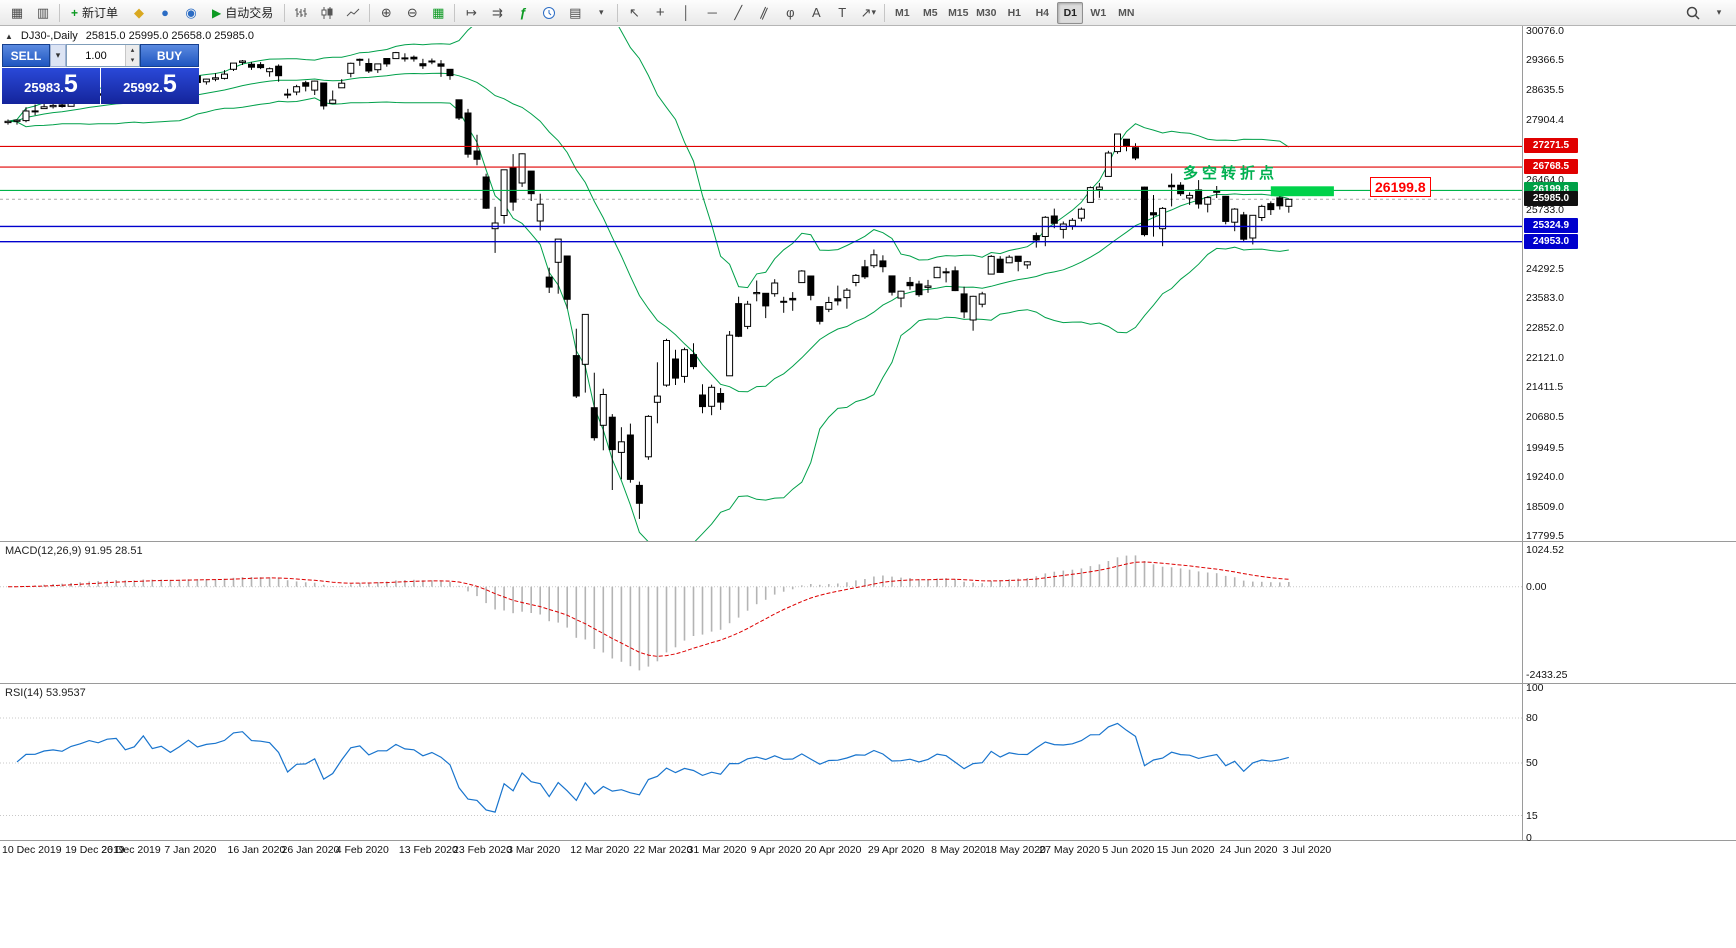 This screenshot has width=1736, height=948. Describe the element at coordinates (1545, 447) in the screenshot. I see `price-axis-label: 19949.5` at that location.